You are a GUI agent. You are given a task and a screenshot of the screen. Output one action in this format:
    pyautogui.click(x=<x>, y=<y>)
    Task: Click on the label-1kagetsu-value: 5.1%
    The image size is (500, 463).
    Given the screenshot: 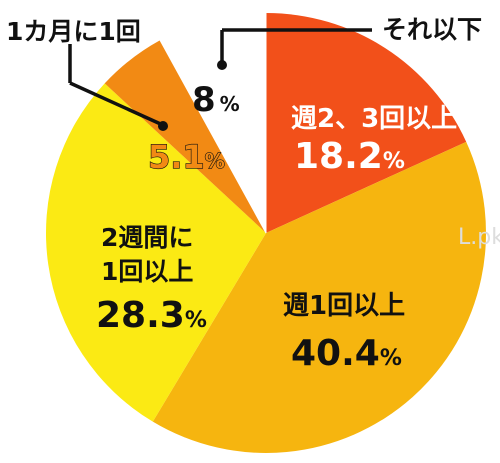 What is the action you would take?
    pyautogui.click(x=186, y=157)
    